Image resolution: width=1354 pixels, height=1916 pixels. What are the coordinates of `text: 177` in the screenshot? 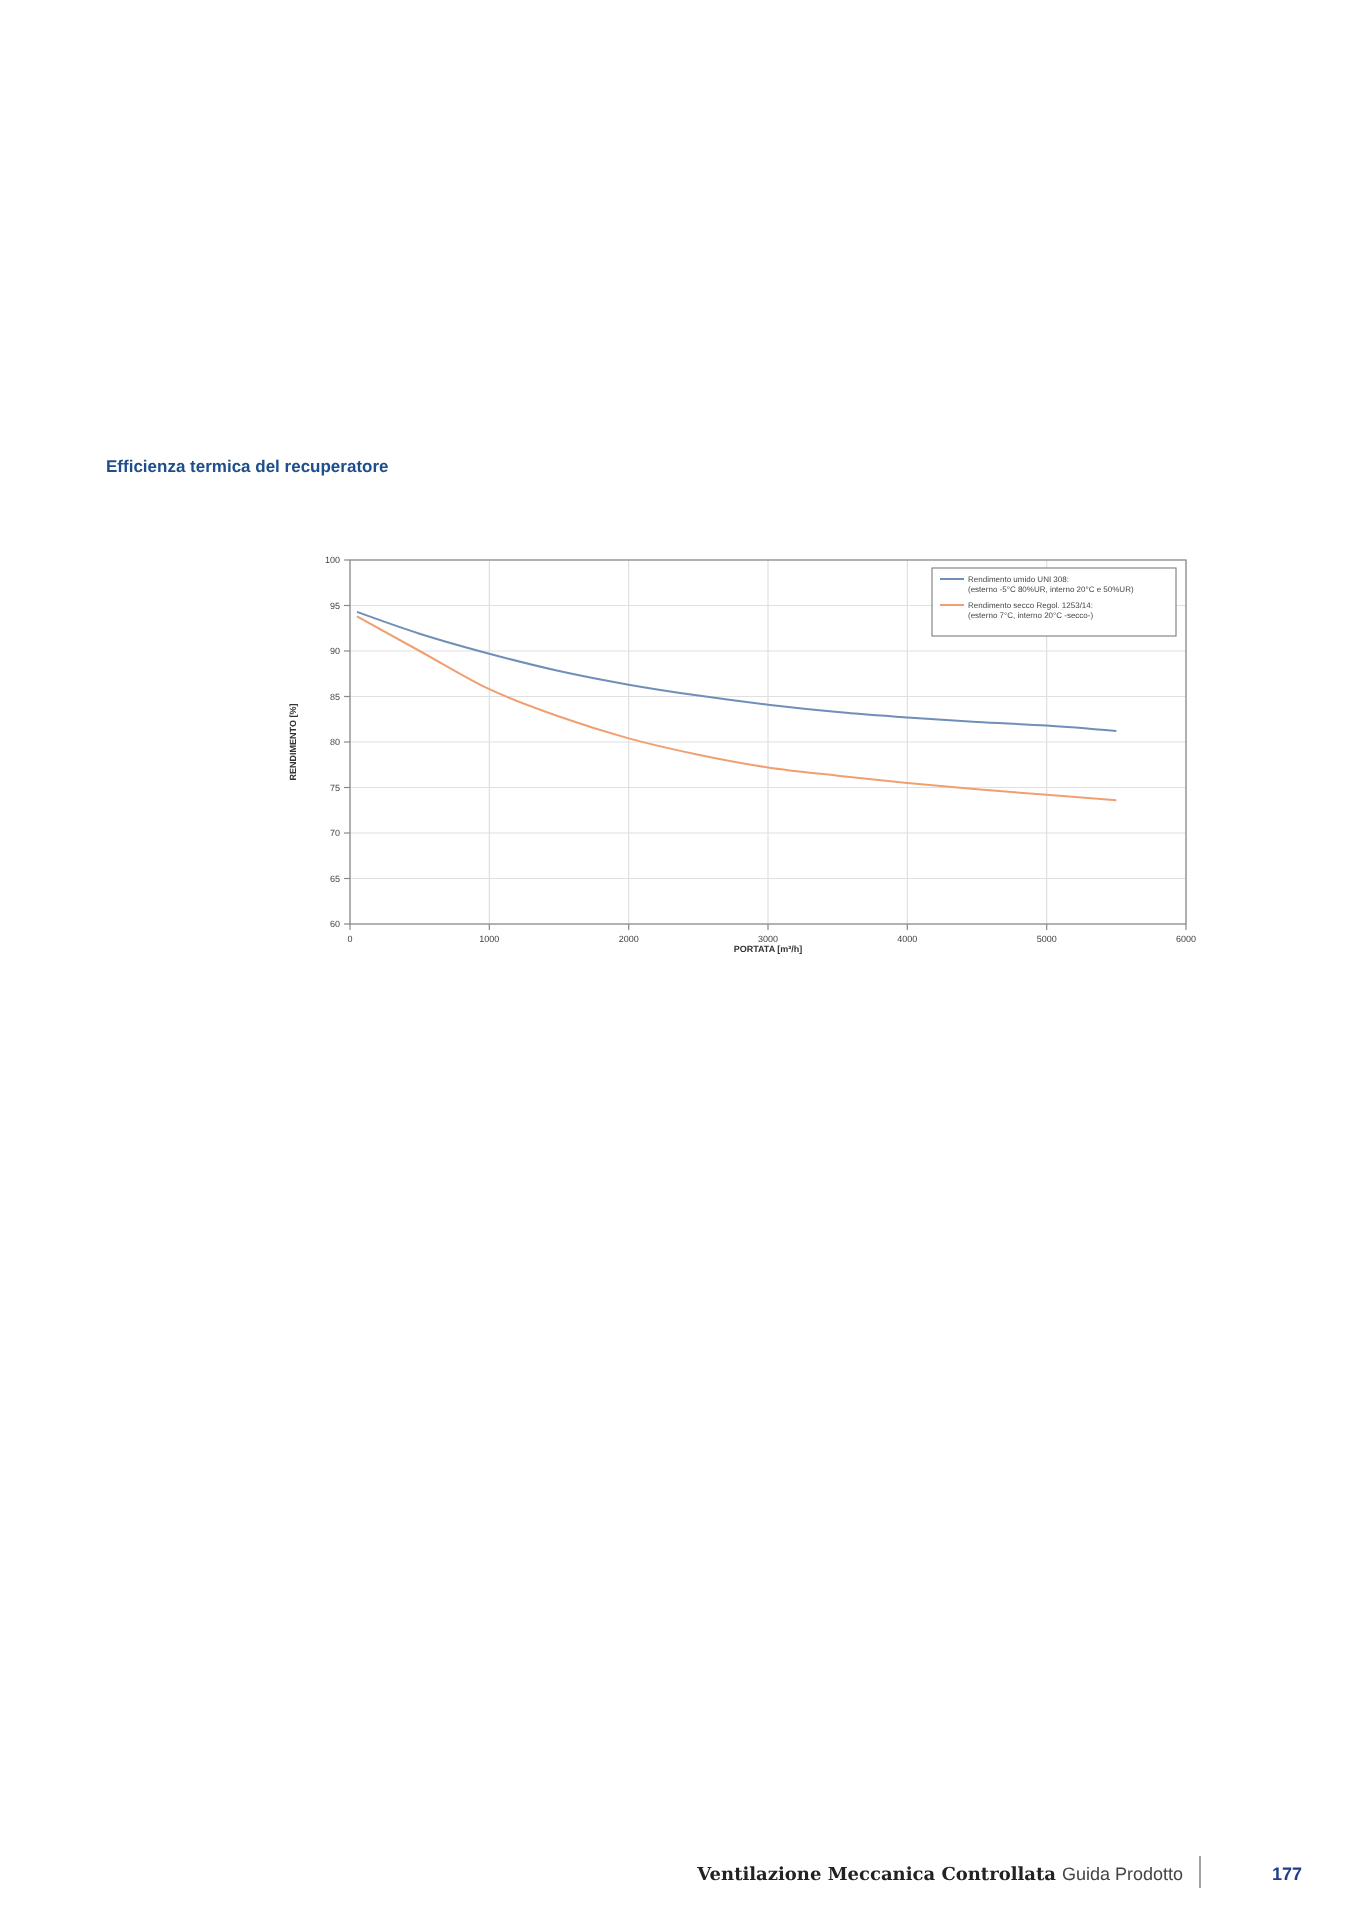 It's located at (1286, 1874).